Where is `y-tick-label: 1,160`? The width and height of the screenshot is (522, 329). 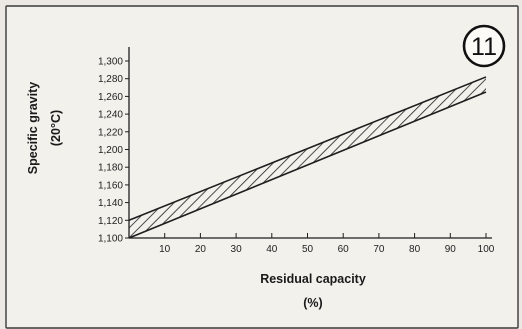 y-tick-label: 1,160 is located at coordinates (110, 185).